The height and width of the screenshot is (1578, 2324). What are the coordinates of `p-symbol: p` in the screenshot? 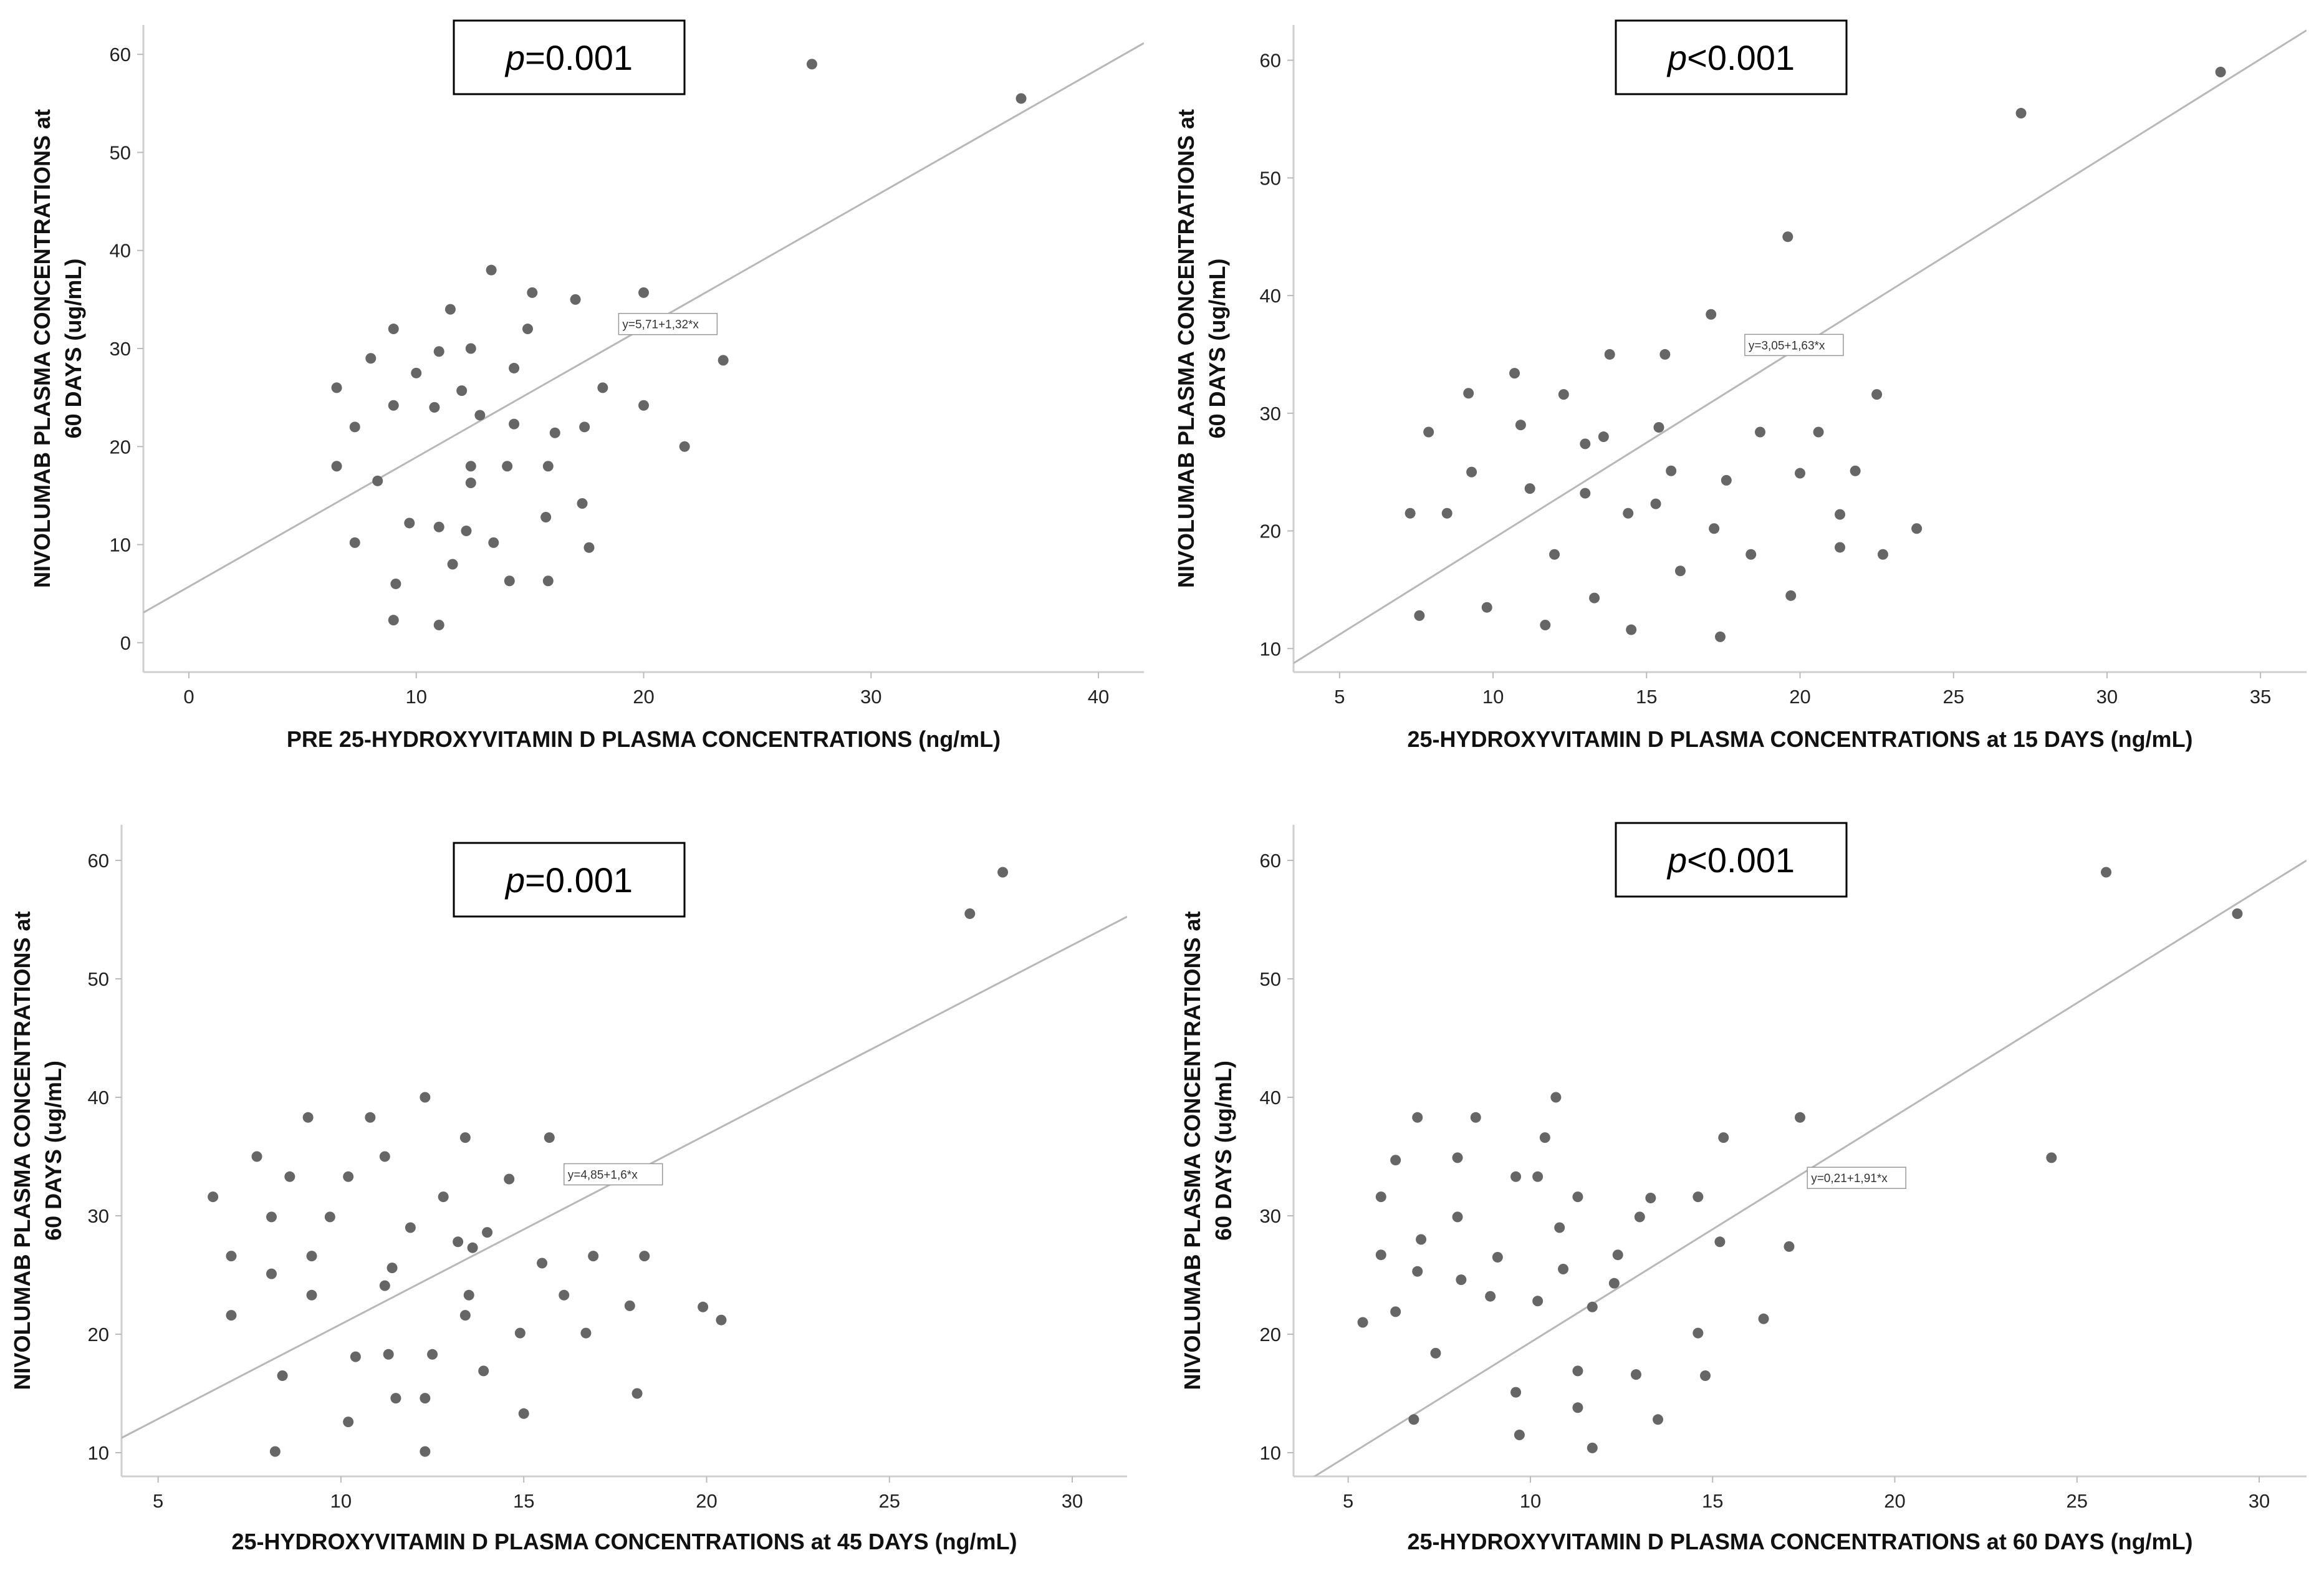 It's located at (1676, 57).